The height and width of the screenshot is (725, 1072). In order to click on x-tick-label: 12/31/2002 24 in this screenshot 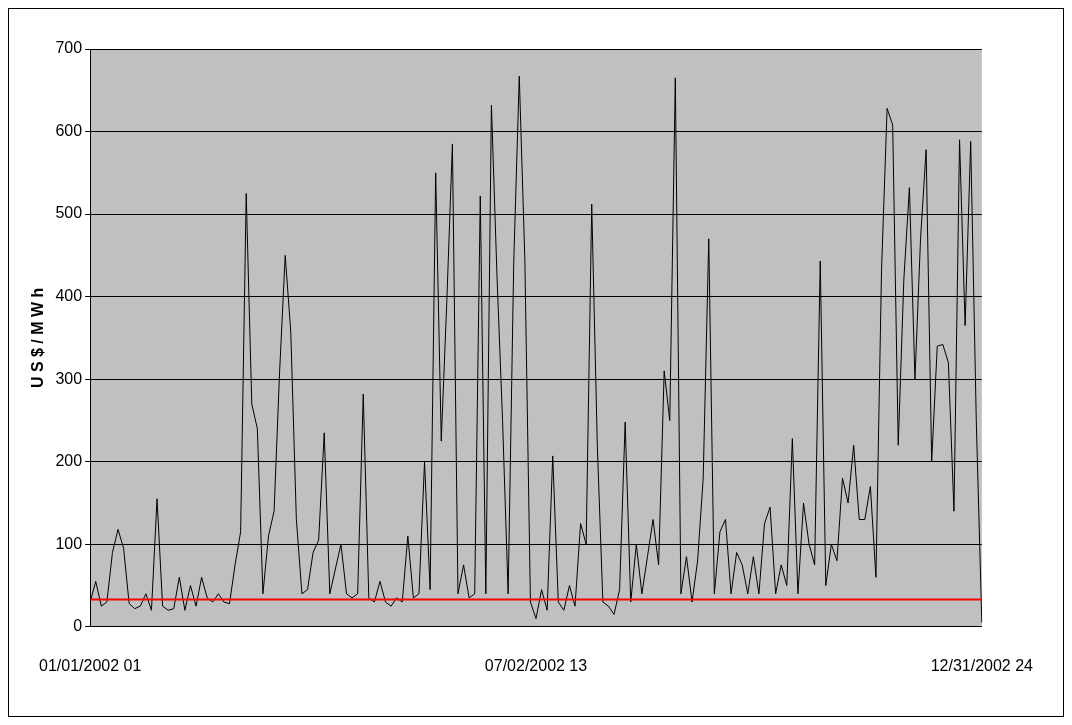, I will do `click(982, 665)`.